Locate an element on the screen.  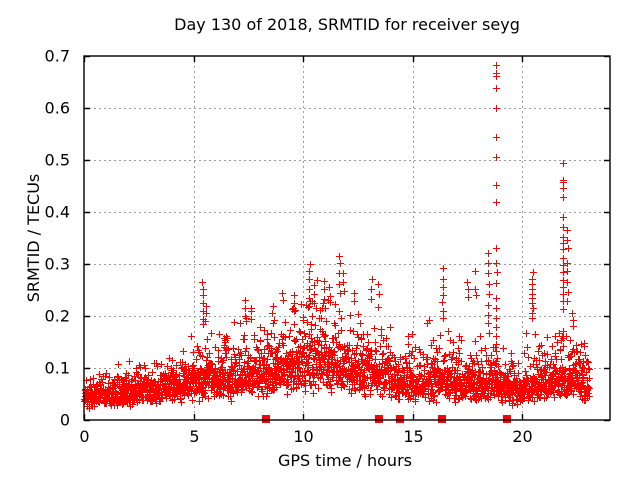
y-tick-label: 0.5 is located at coordinates (57, 160).